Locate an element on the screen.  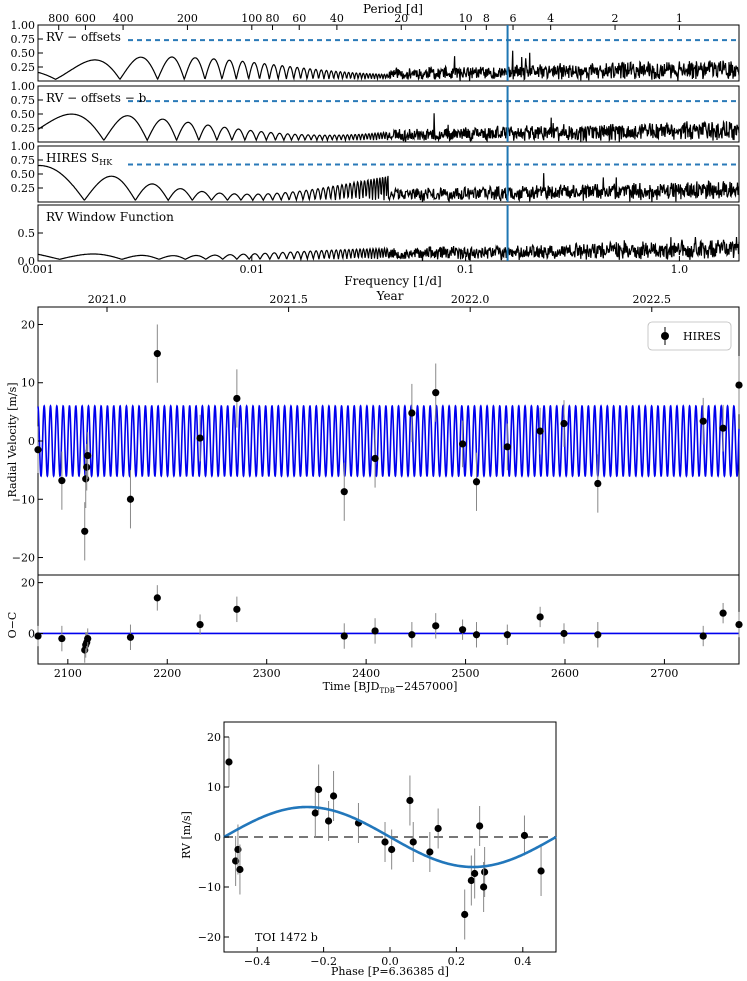
year-tick-label: 2021.5 is located at coordinates (288, 299).